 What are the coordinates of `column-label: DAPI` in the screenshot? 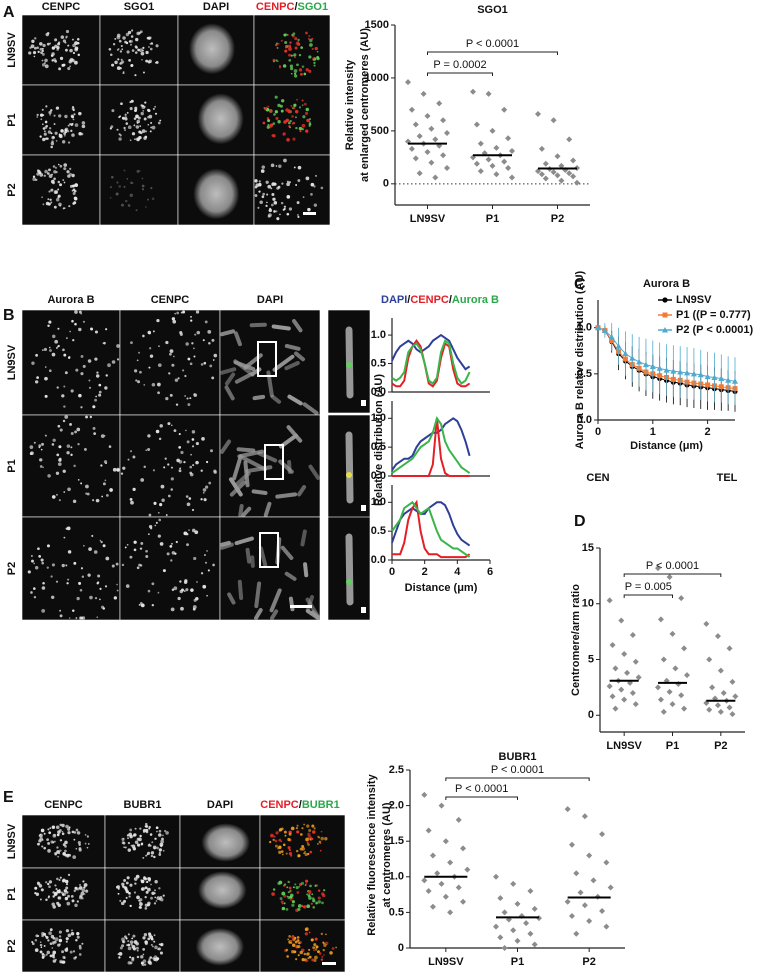 It's located at (270, 300).